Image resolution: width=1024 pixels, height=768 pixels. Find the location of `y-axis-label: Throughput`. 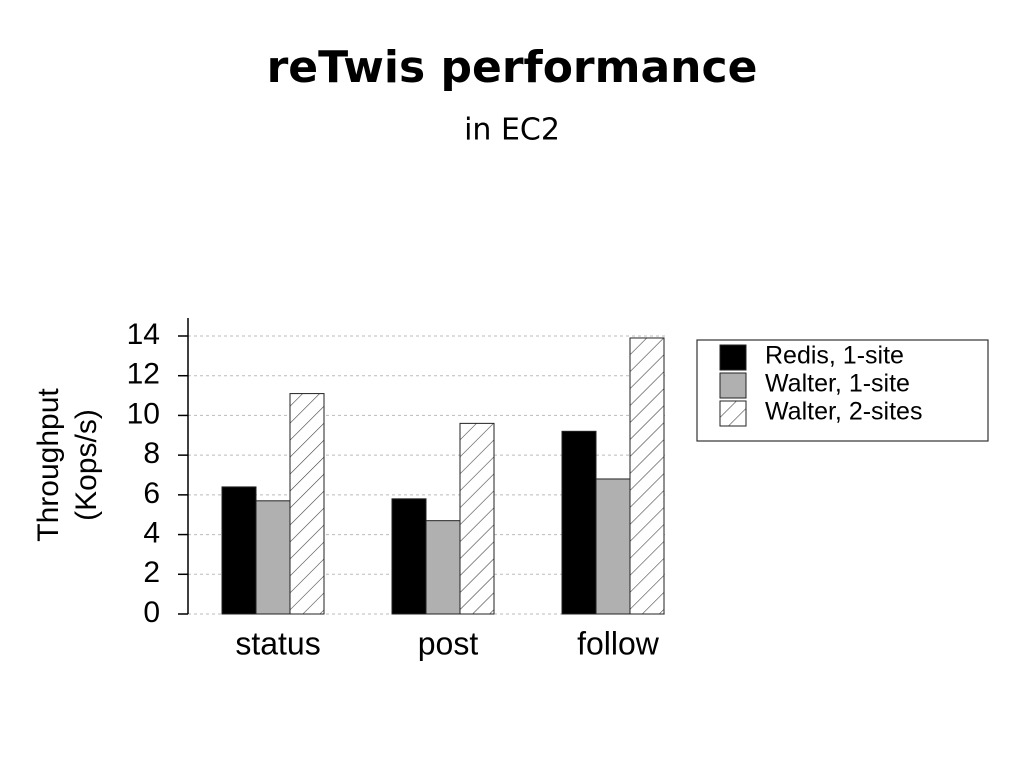

y-axis-label: Throughput is located at coordinates (48, 465).